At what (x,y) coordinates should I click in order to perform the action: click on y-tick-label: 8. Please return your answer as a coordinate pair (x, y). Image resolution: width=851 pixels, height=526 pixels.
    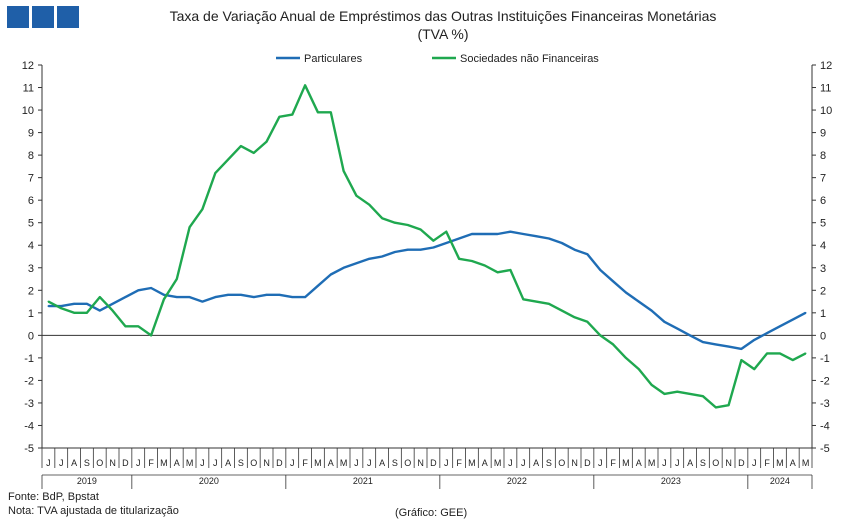
    Looking at the image, I should click on (31, 156).